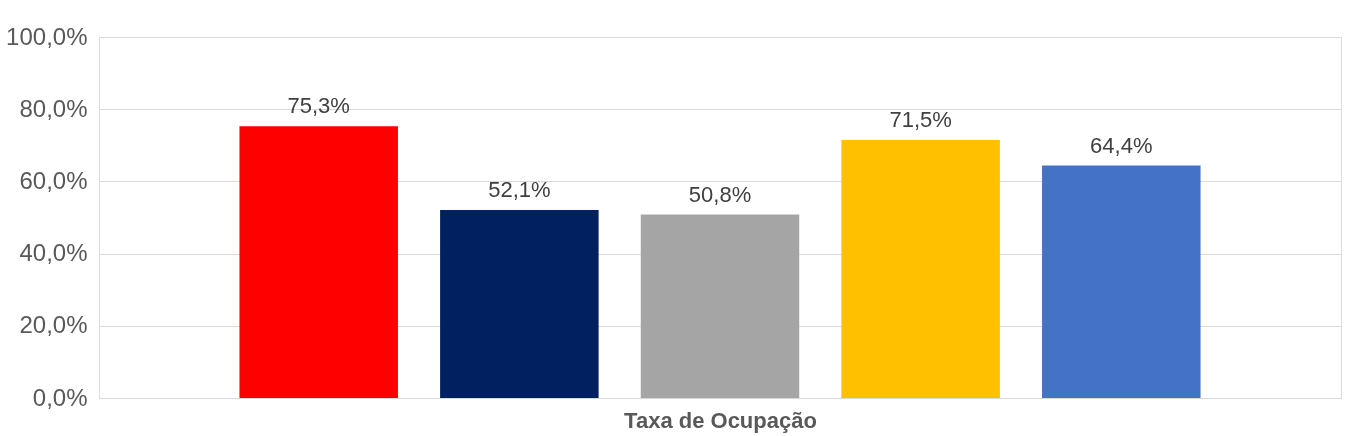 Image resolution: width=1356 pixels, height=436 pixels. Describe the element at coordinates (53, 325) in the screenshot. I see `y-tick-label: 20,0%` at that location.